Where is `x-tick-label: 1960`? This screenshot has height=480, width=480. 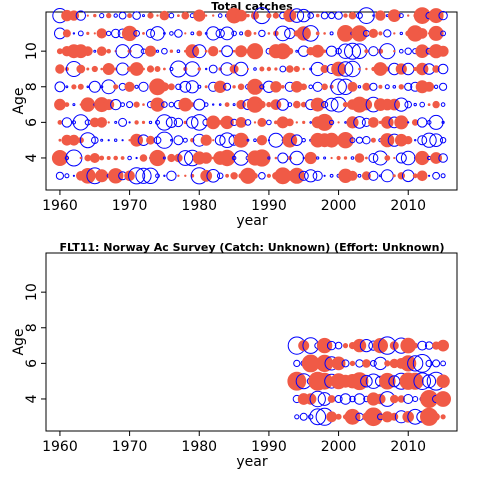
x-tick-label: 1960 is located at coordinates (60, 206).